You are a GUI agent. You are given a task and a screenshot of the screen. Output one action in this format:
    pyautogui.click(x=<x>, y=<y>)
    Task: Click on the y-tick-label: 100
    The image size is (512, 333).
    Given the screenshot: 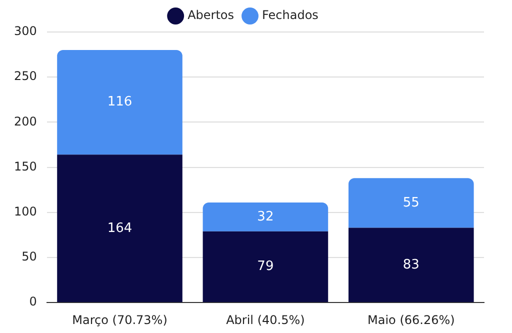 What is the action you would take?
    pyautogui.click(x=25, y=211)
    